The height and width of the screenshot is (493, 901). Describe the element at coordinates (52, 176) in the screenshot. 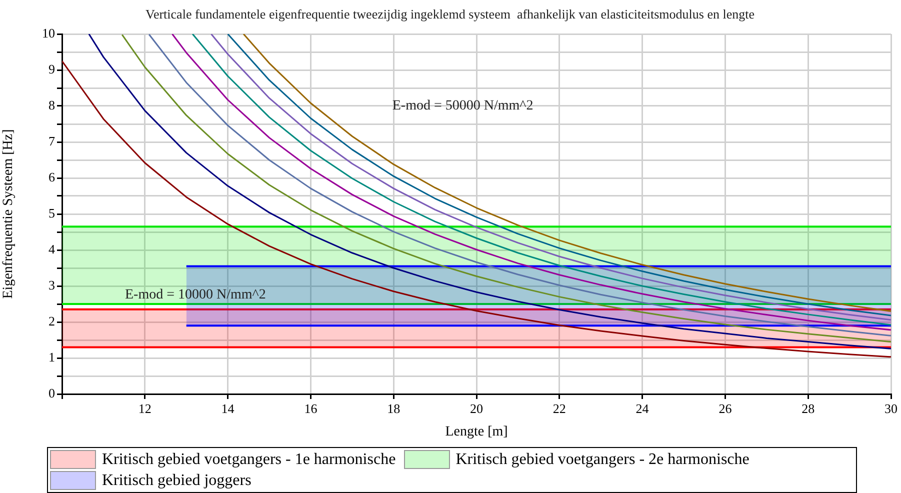

I see `y-tick-label: 6` at that location.